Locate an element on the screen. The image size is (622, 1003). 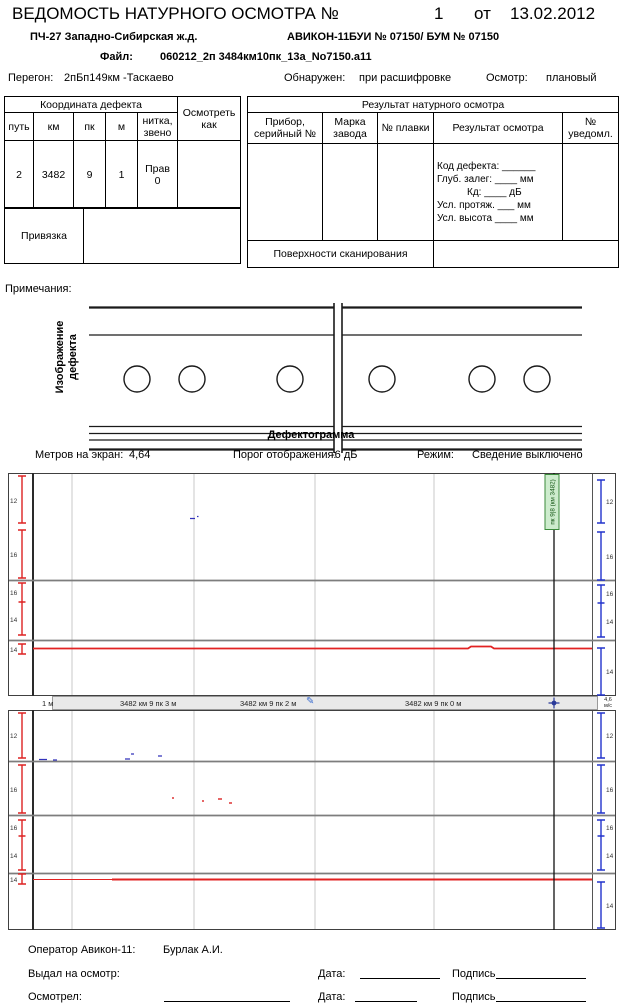
coord-value-nitka: Прав 0 is located at coordinates (157, 174).